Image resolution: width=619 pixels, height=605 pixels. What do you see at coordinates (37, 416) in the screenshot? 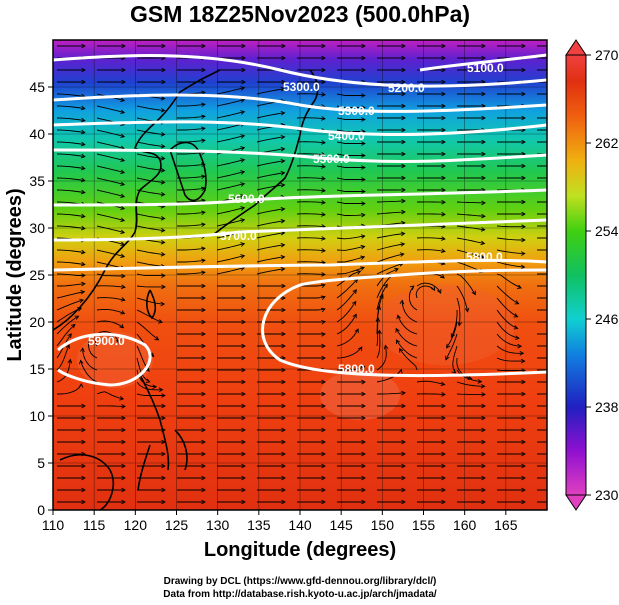
I see `y-tick-label: 10` at bounding box center [37, 416].